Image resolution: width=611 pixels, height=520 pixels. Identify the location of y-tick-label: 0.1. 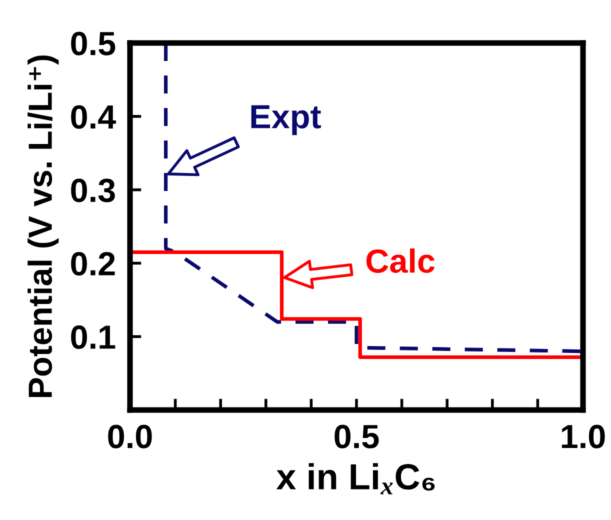
(93, 337).